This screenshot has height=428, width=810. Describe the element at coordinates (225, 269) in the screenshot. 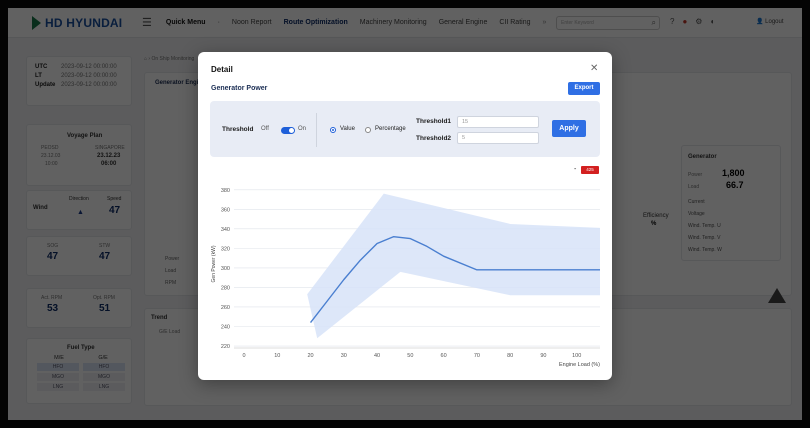

I see `y-tick-label: 300` at that location.